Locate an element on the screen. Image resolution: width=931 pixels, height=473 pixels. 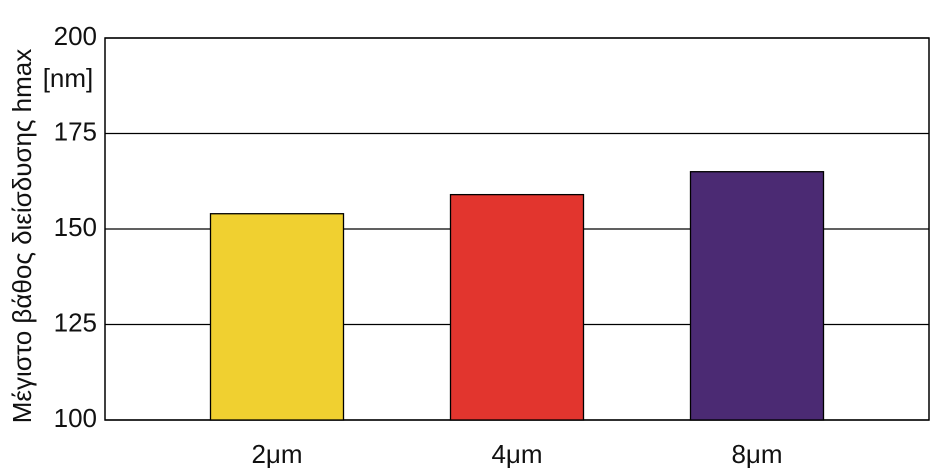
unit-label: [nm] is located at coordinates (68, 78).